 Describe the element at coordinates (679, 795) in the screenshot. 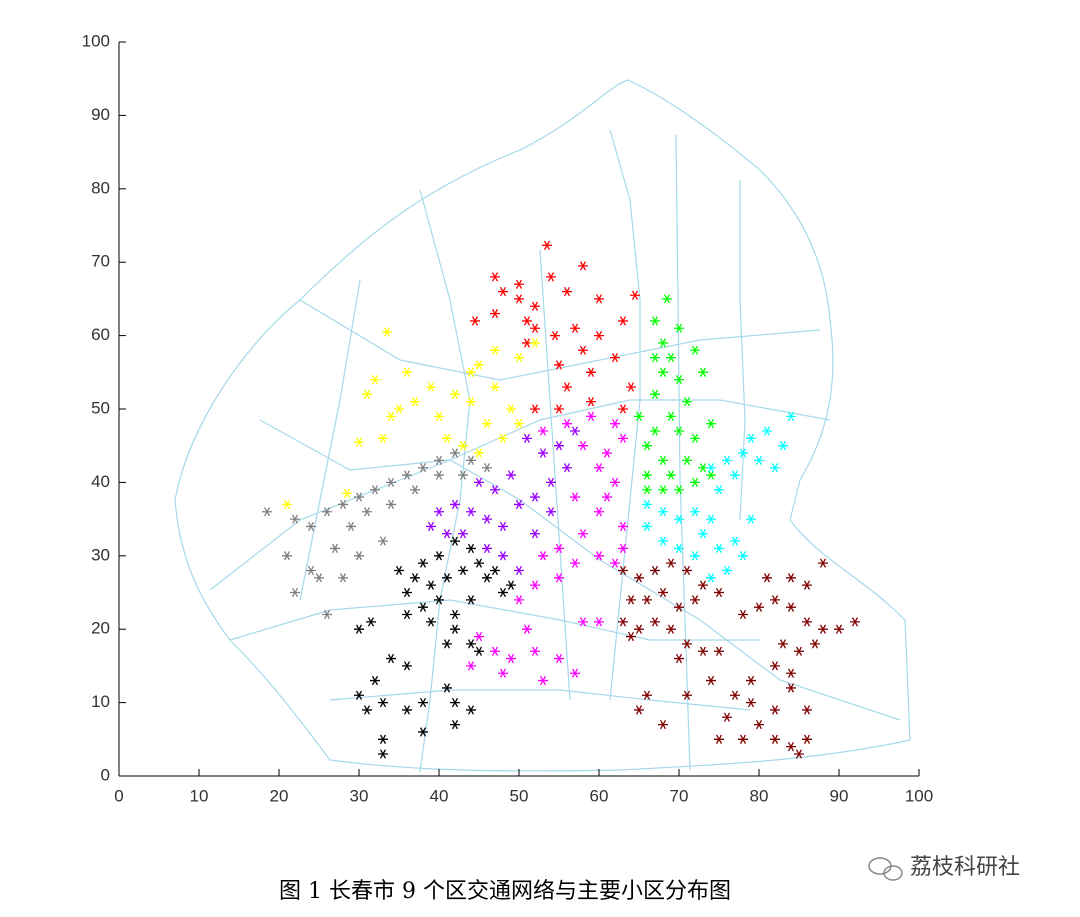

I see `x-tick-label: 70` at that location.